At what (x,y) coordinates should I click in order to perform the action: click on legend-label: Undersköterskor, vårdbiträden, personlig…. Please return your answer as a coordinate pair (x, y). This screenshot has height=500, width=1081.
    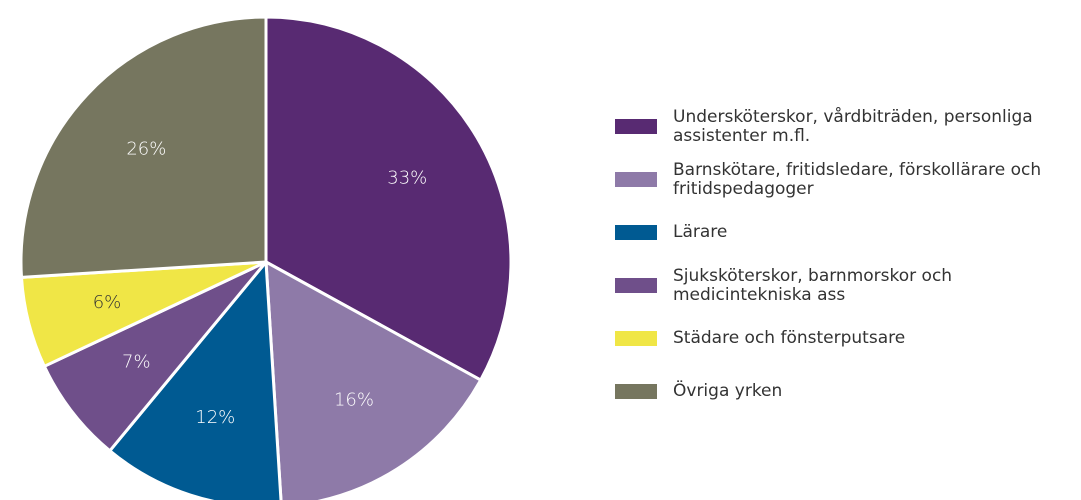
    Looking at the image, I should click on (853, 126).